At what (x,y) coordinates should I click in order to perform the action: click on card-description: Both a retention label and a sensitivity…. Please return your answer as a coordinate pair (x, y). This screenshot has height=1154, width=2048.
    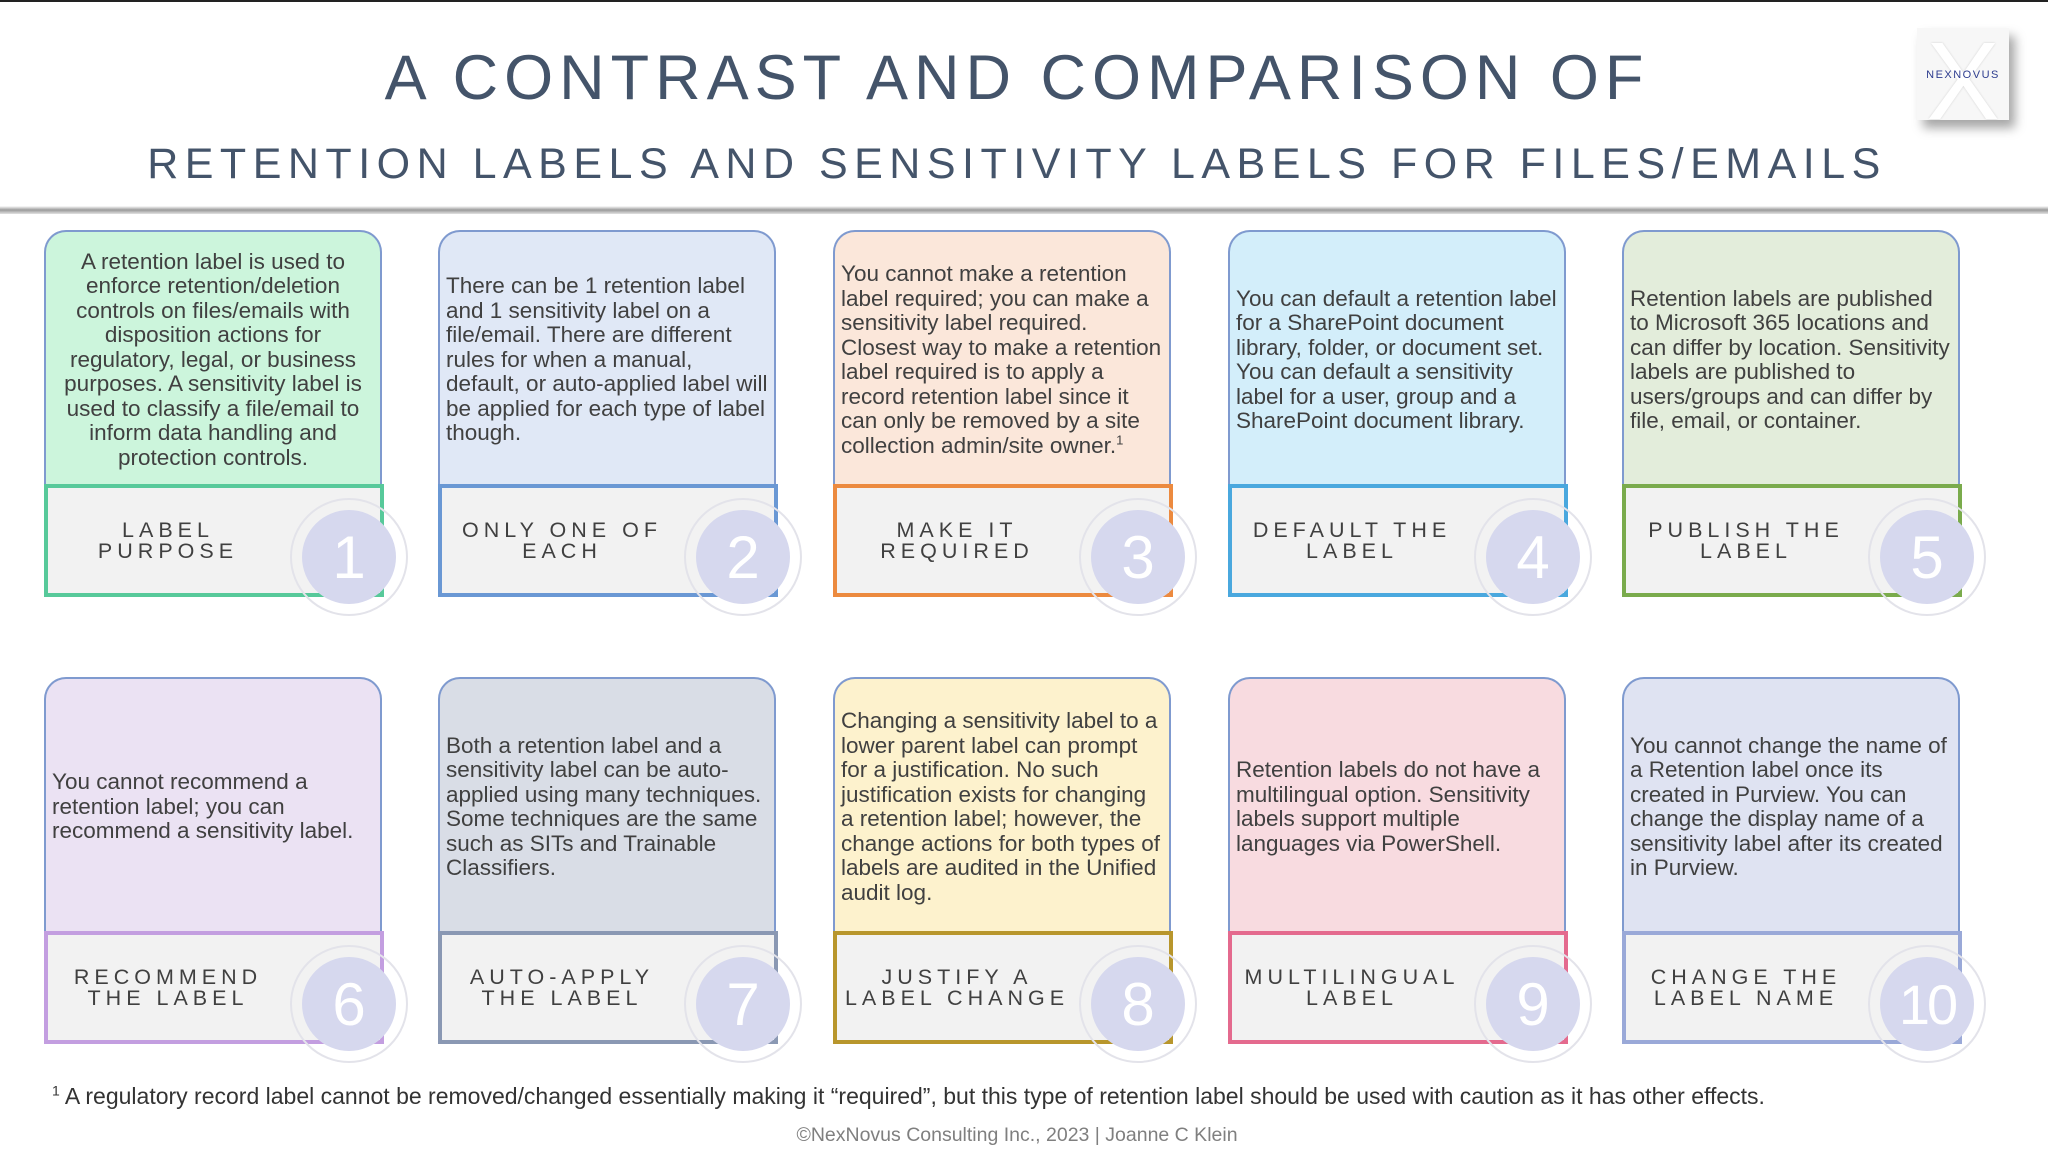
    Looking at the image, I should click on (604, 806).